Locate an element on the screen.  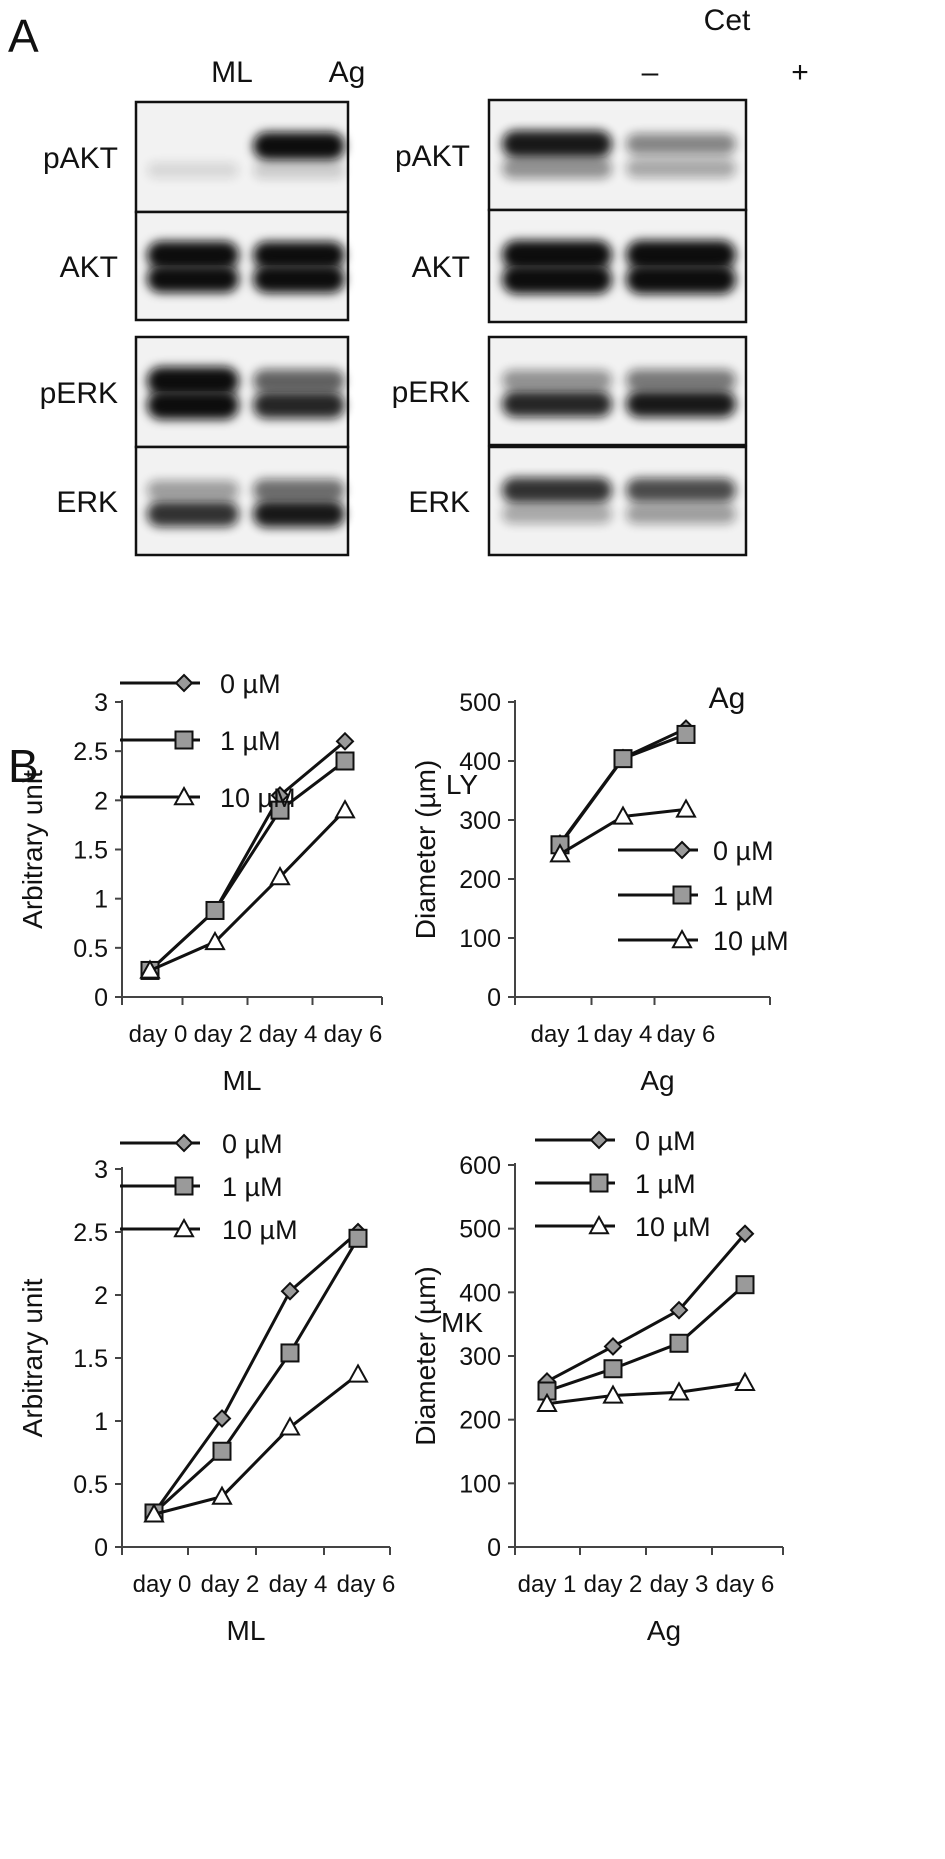
y-tick-label: 300 is located at coordinates (480, 1357).